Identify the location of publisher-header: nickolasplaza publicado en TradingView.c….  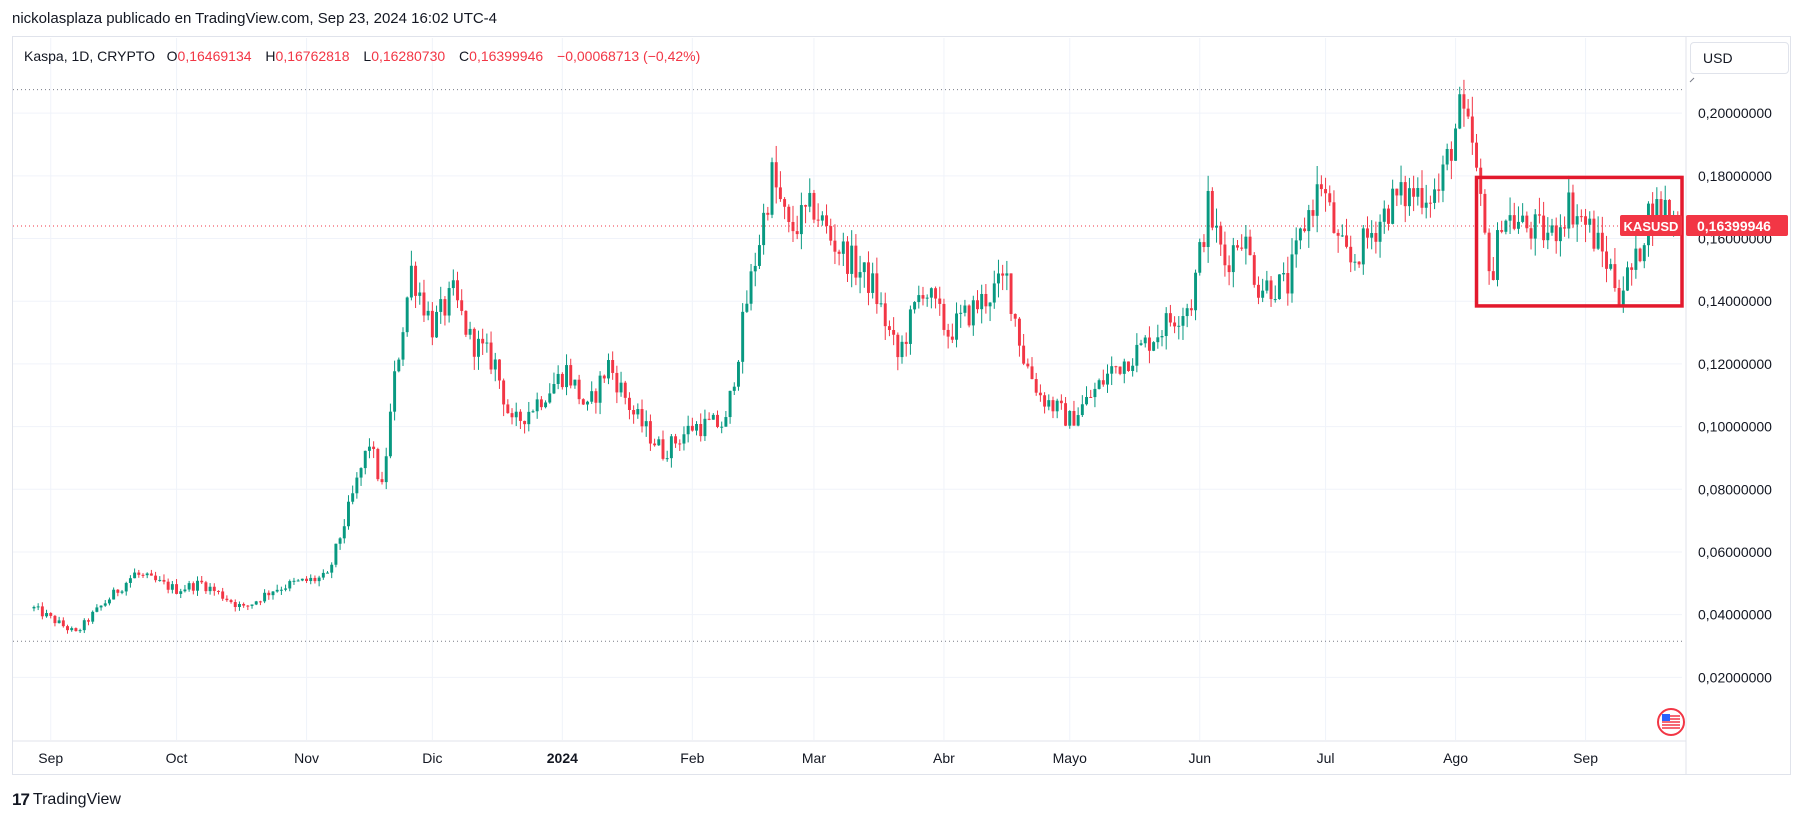
(255, 18).